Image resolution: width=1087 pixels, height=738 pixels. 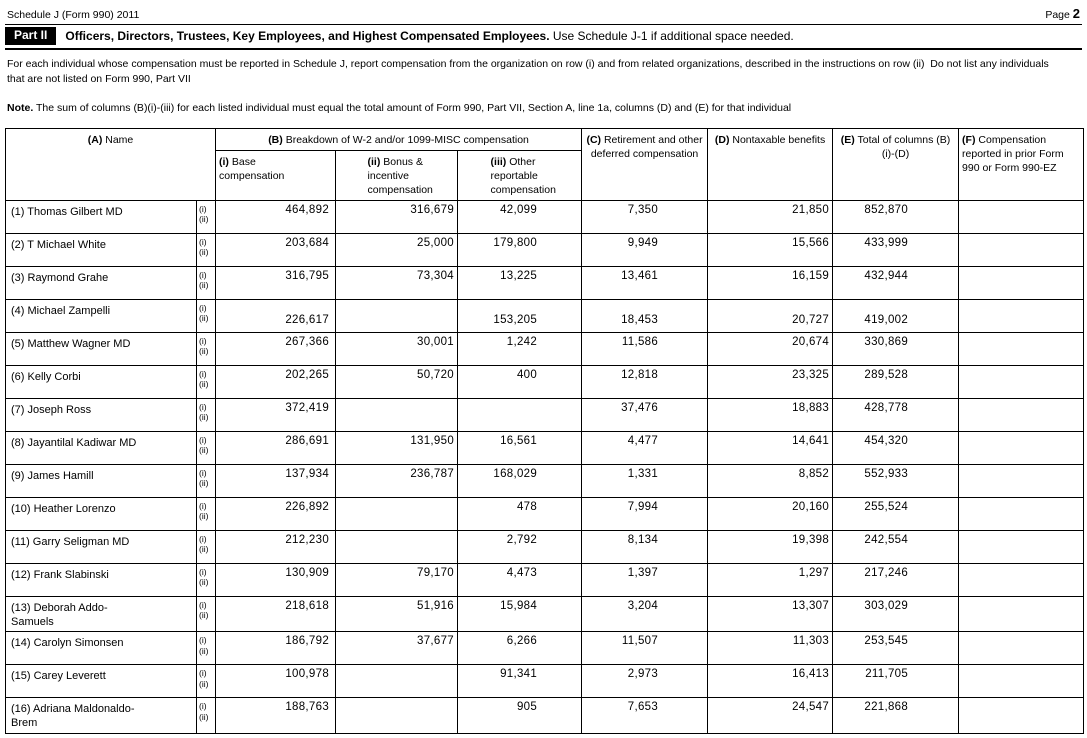 I want to click on other-compensation-value: 168,029, so click(x=520, y=480).